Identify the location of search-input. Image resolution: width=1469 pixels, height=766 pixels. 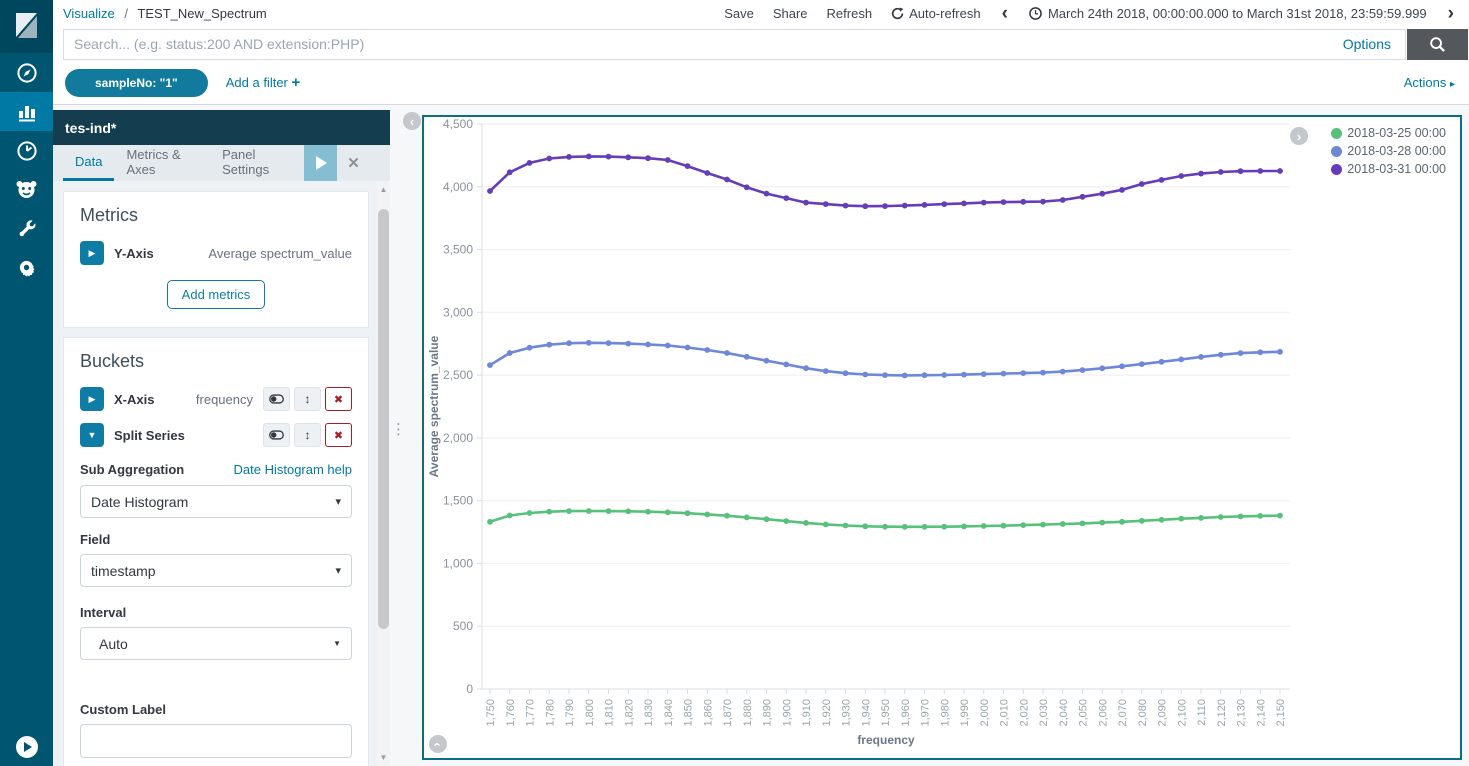
(696, 44).